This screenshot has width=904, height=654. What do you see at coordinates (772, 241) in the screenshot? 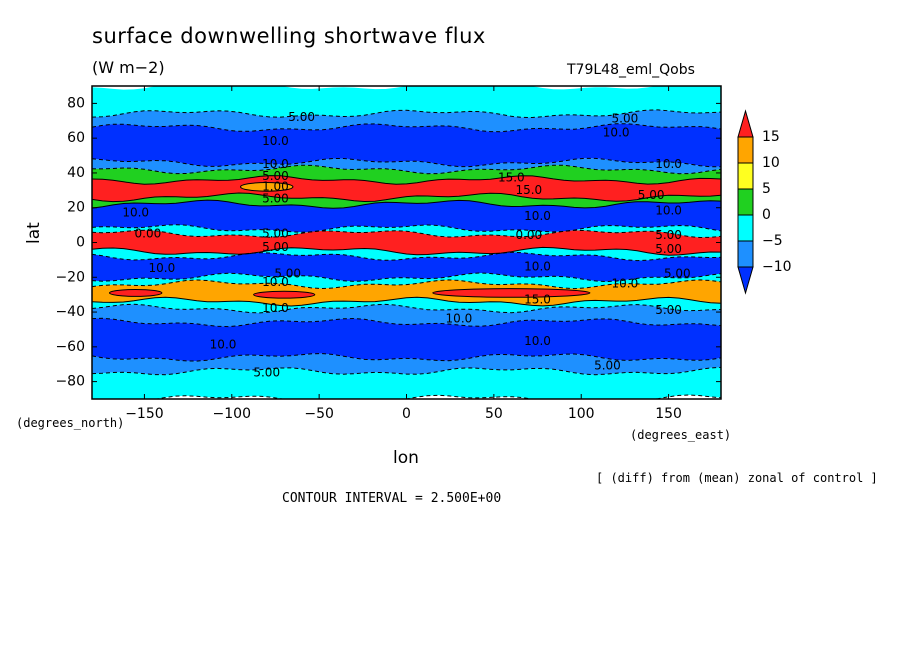
I see `colorbar-label: −5` at bounding box center [772, 241].